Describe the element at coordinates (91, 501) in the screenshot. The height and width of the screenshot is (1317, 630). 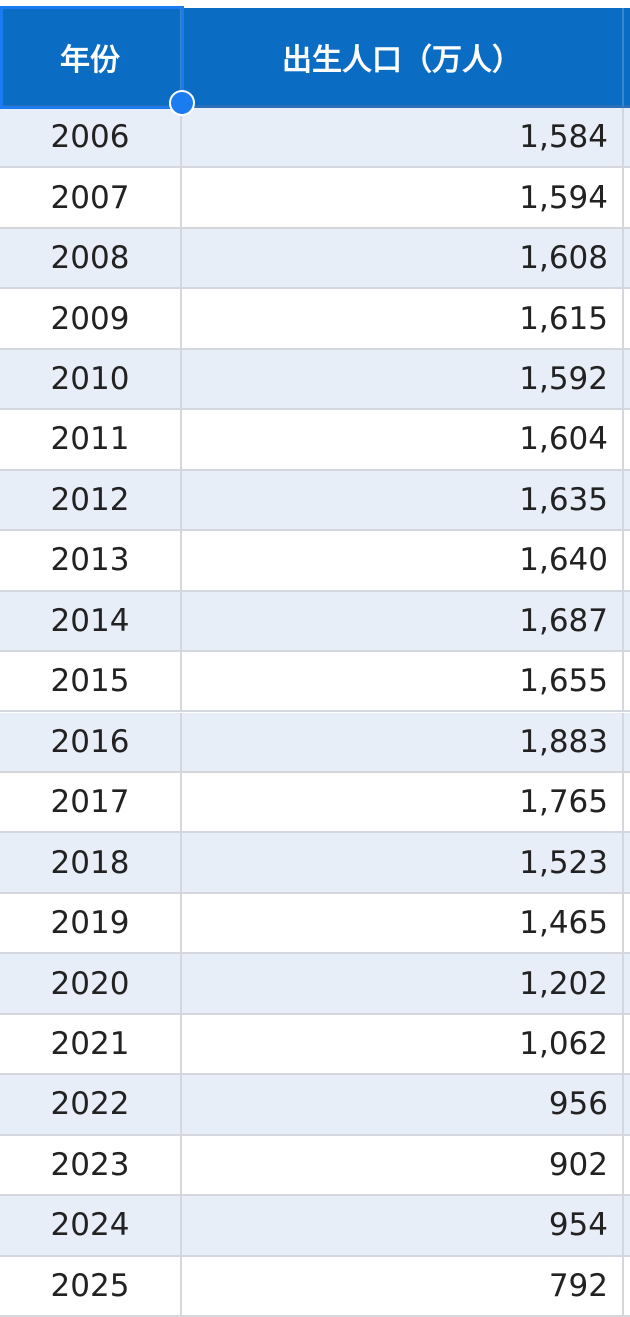
I see `year-cell: 2012` at that location.